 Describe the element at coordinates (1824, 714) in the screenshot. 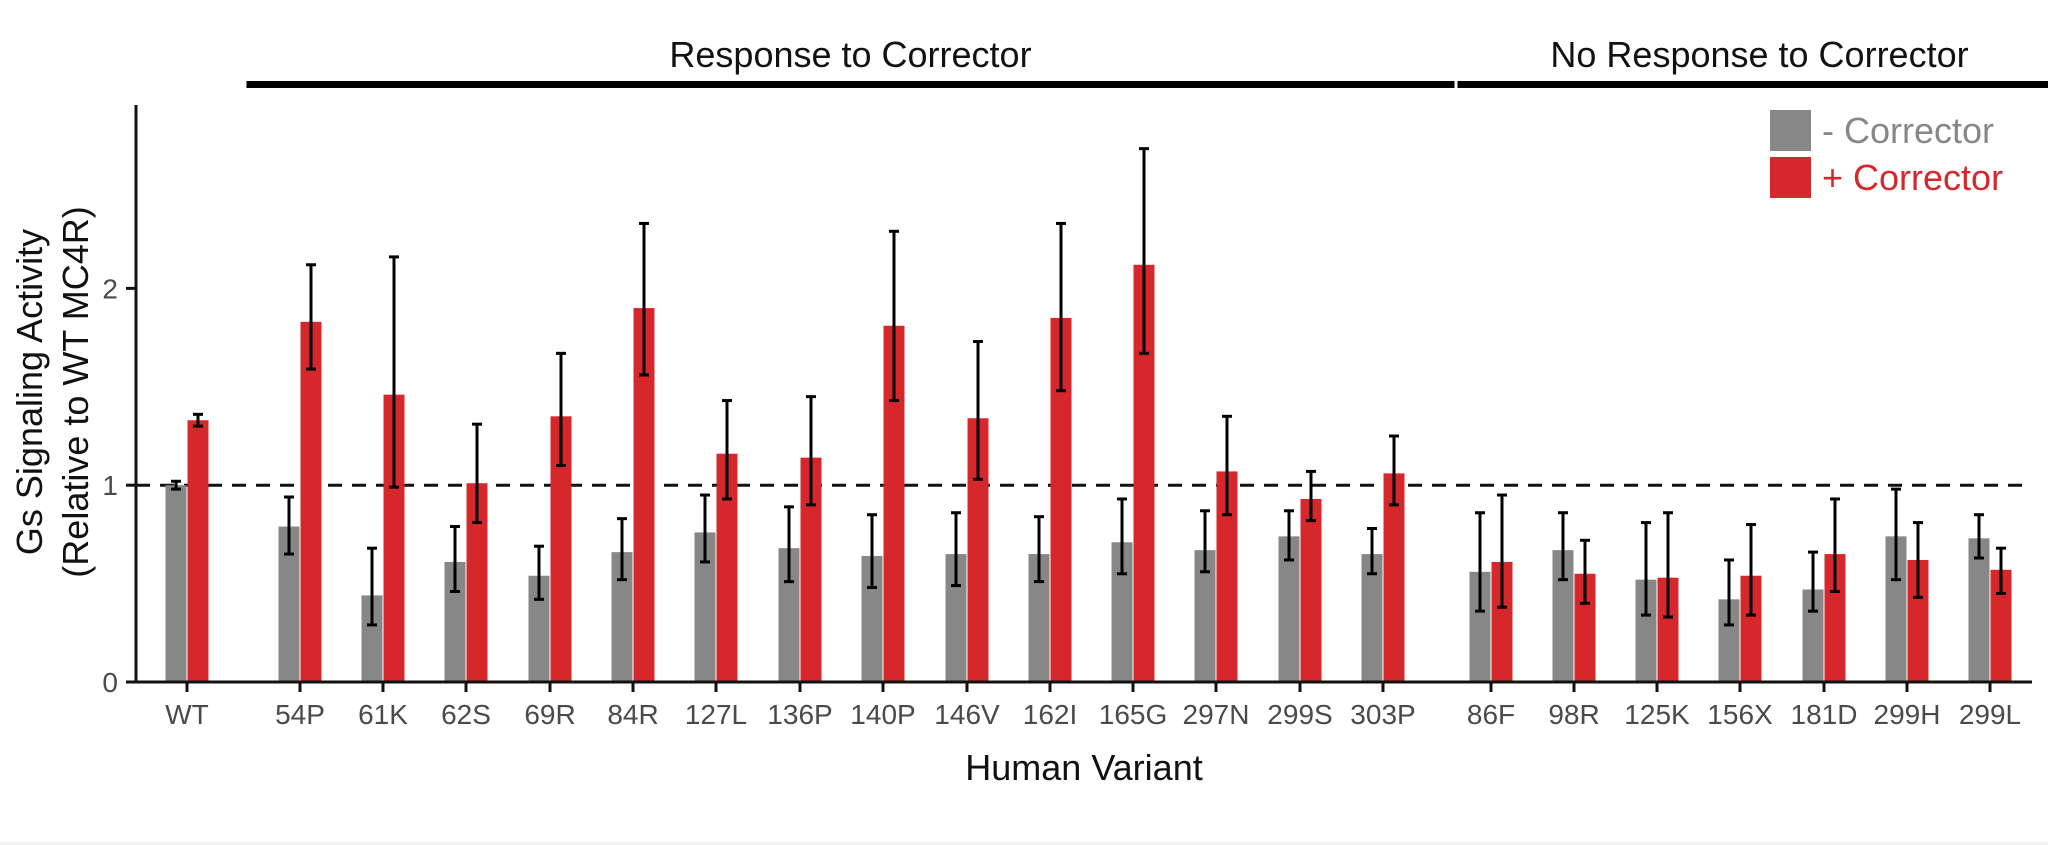

I see `x-tick-label-181D: 181D` at that location.